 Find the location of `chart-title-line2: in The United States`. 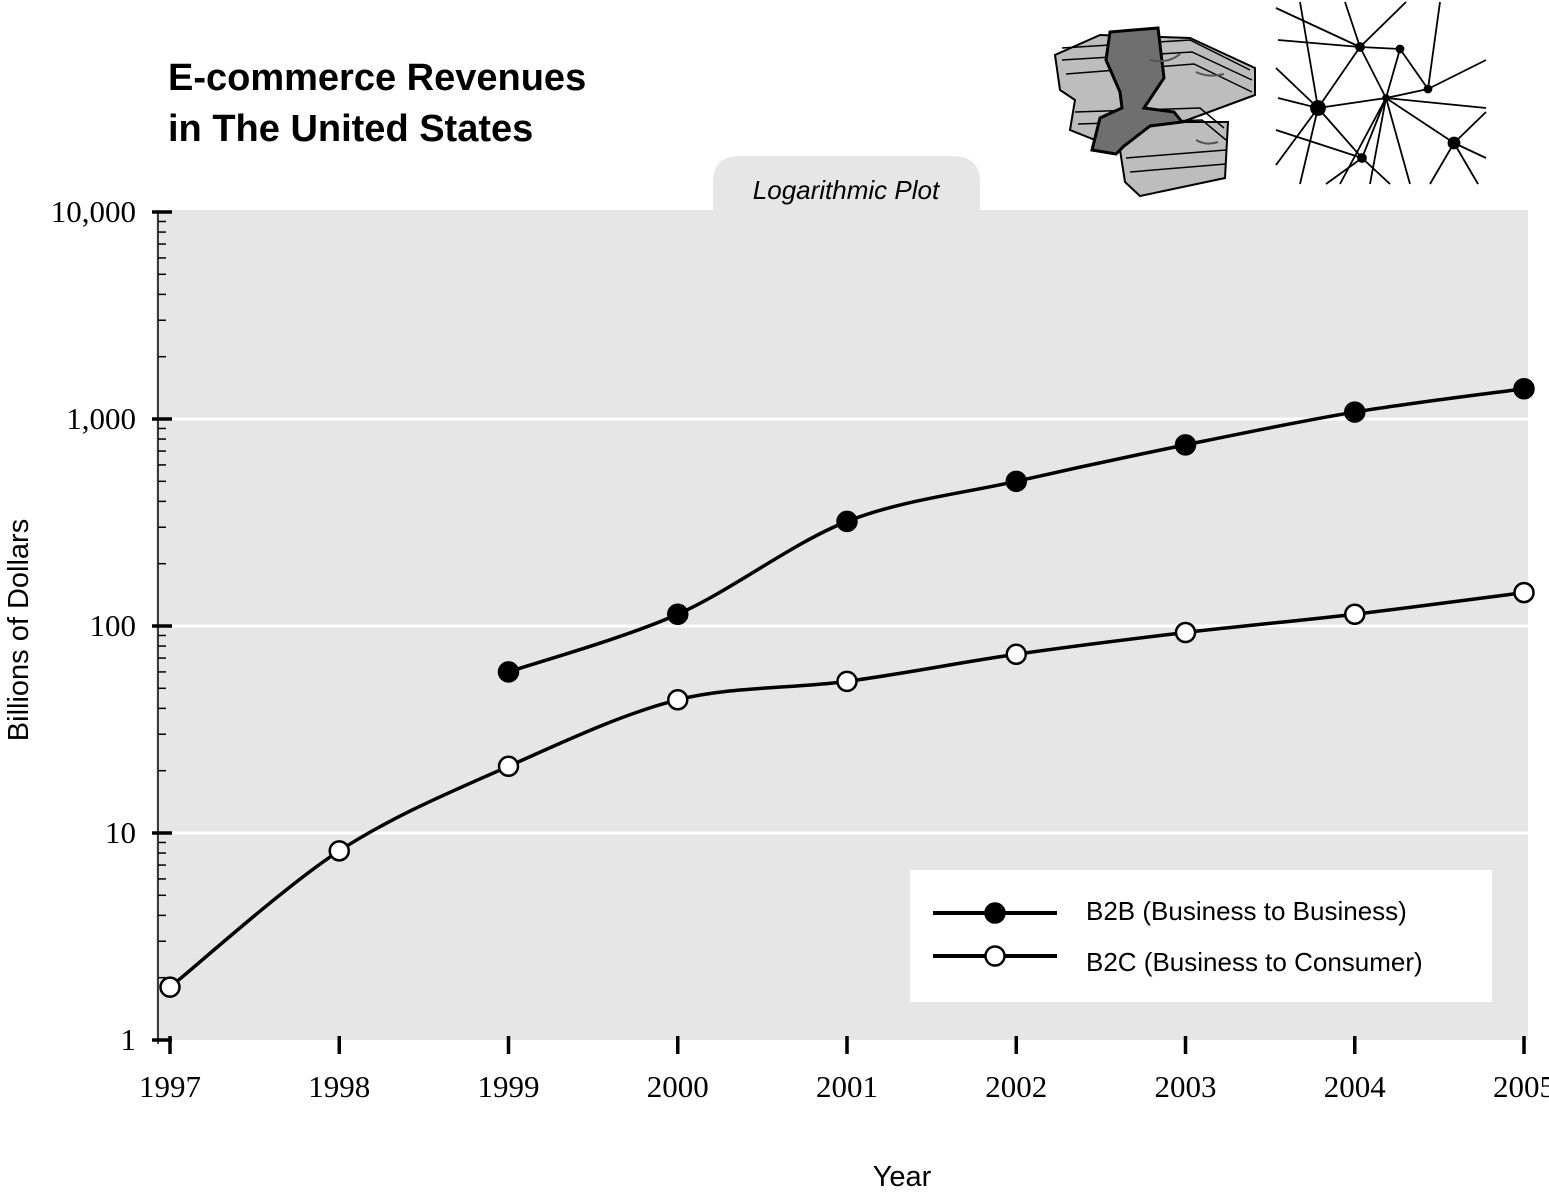

chart-title-line2: in The United States is located at coordinates (350, 129).